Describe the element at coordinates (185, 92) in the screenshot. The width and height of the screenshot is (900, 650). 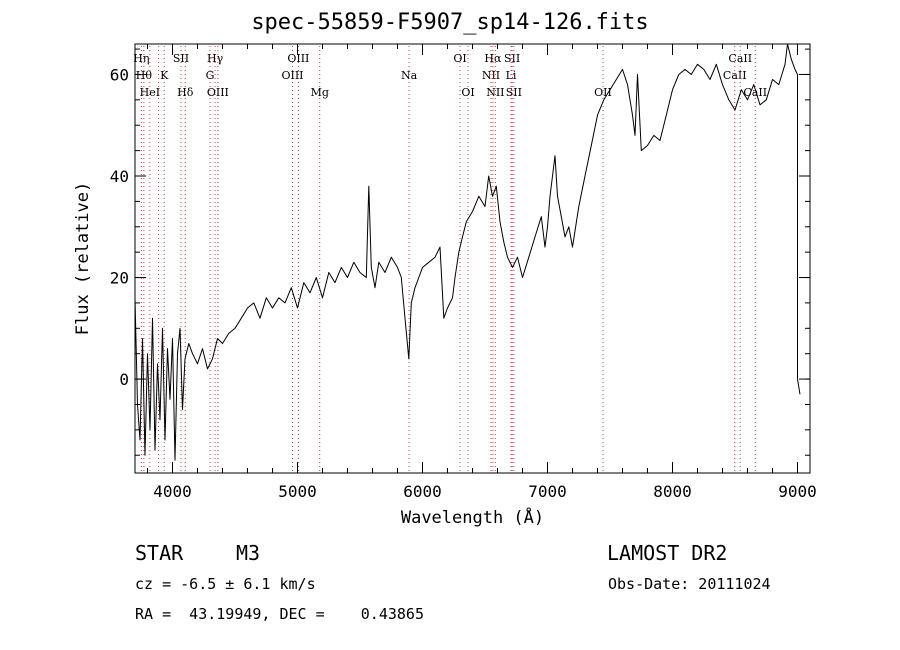
I see `spectral-line-label: Hδ` at that location.